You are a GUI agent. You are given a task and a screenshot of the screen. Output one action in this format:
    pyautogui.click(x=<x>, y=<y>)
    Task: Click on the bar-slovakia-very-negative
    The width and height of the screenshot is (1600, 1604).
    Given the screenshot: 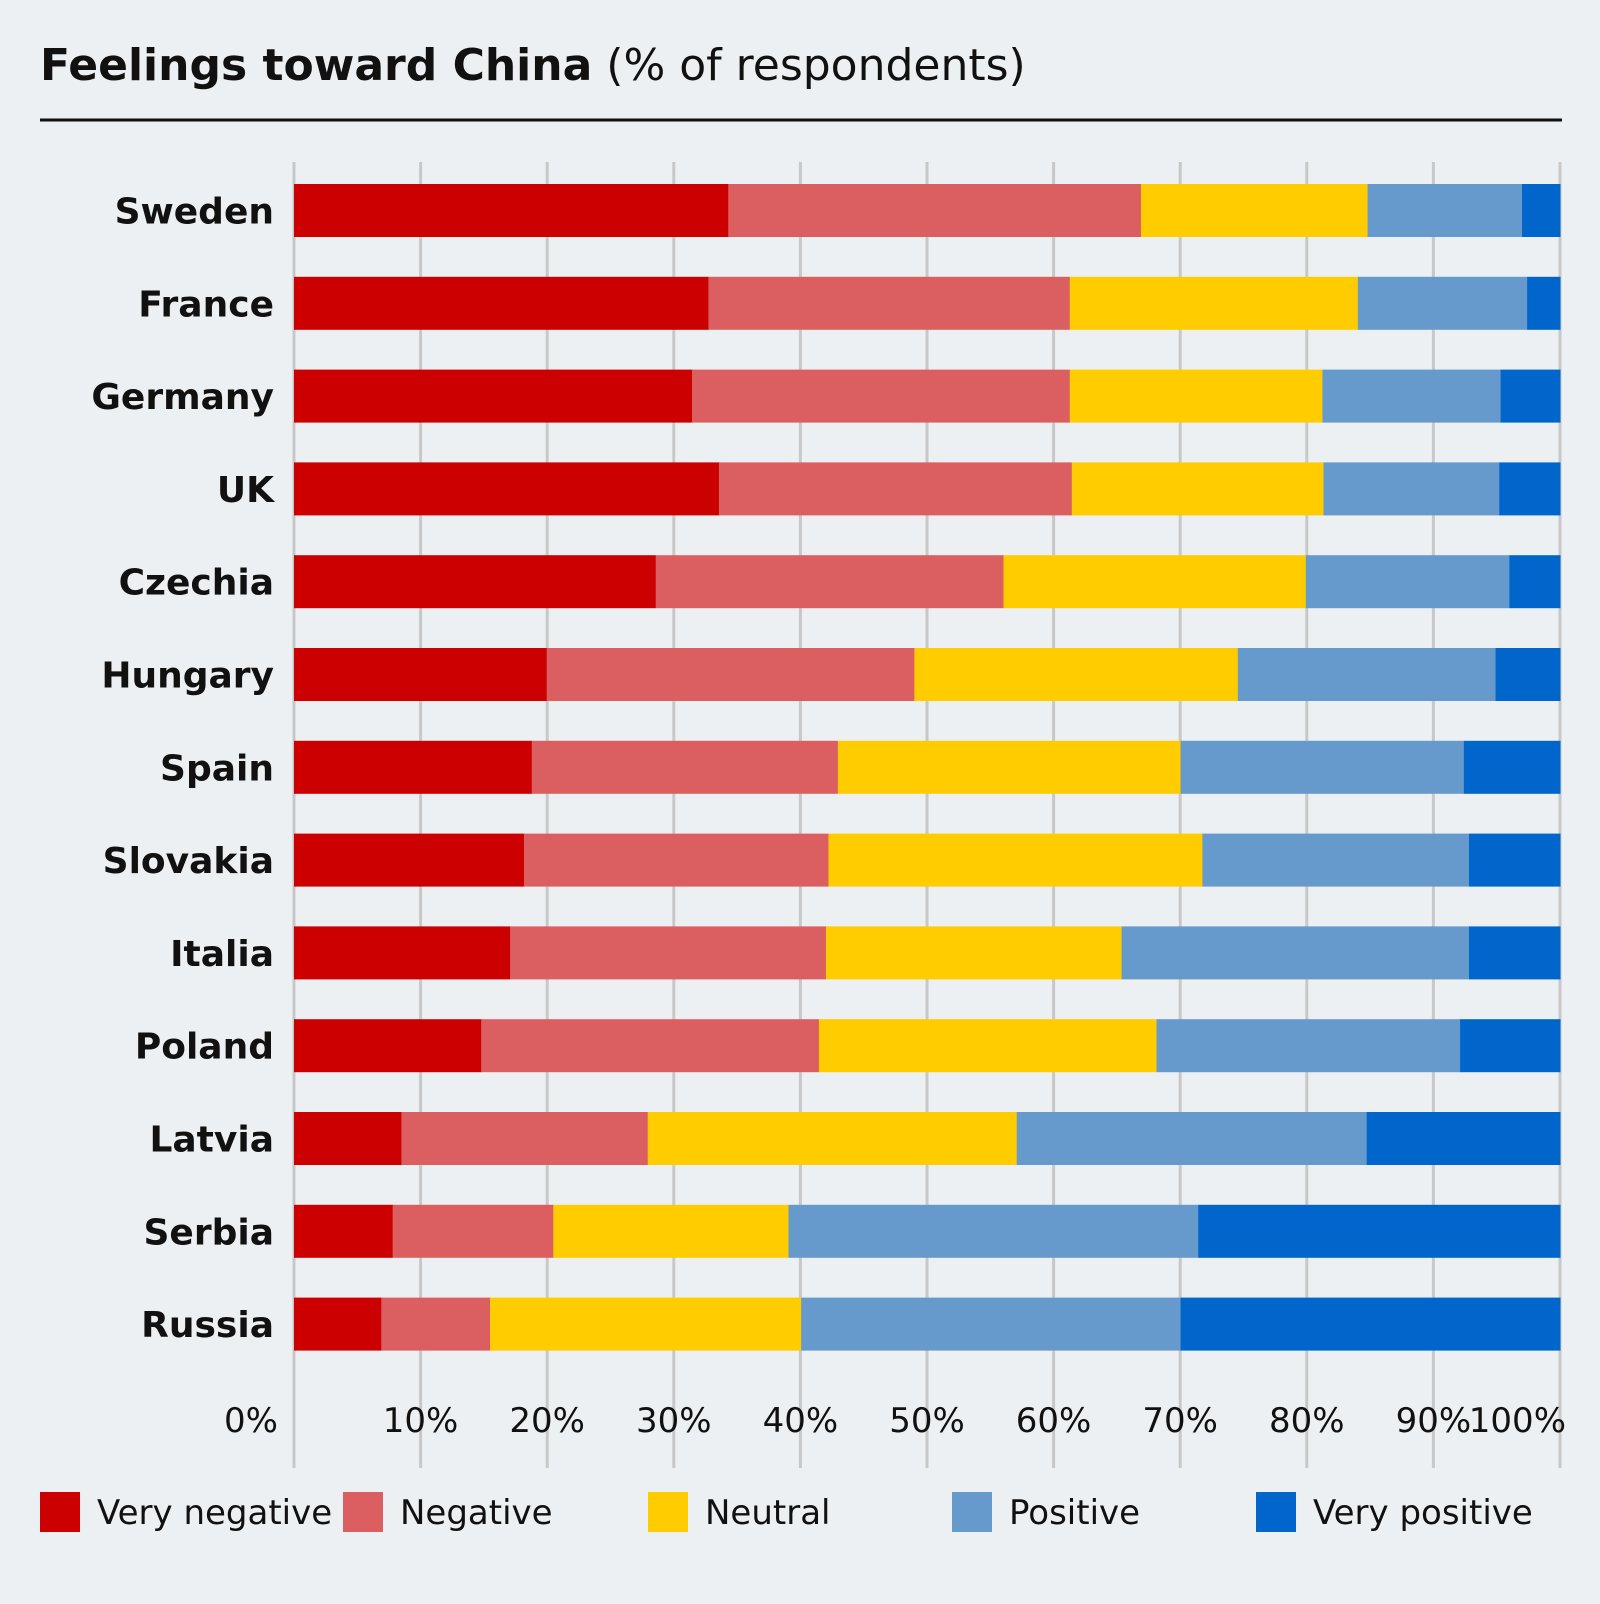 What is the action you would take?
    pyautogui.click(x=409, y=860)
    